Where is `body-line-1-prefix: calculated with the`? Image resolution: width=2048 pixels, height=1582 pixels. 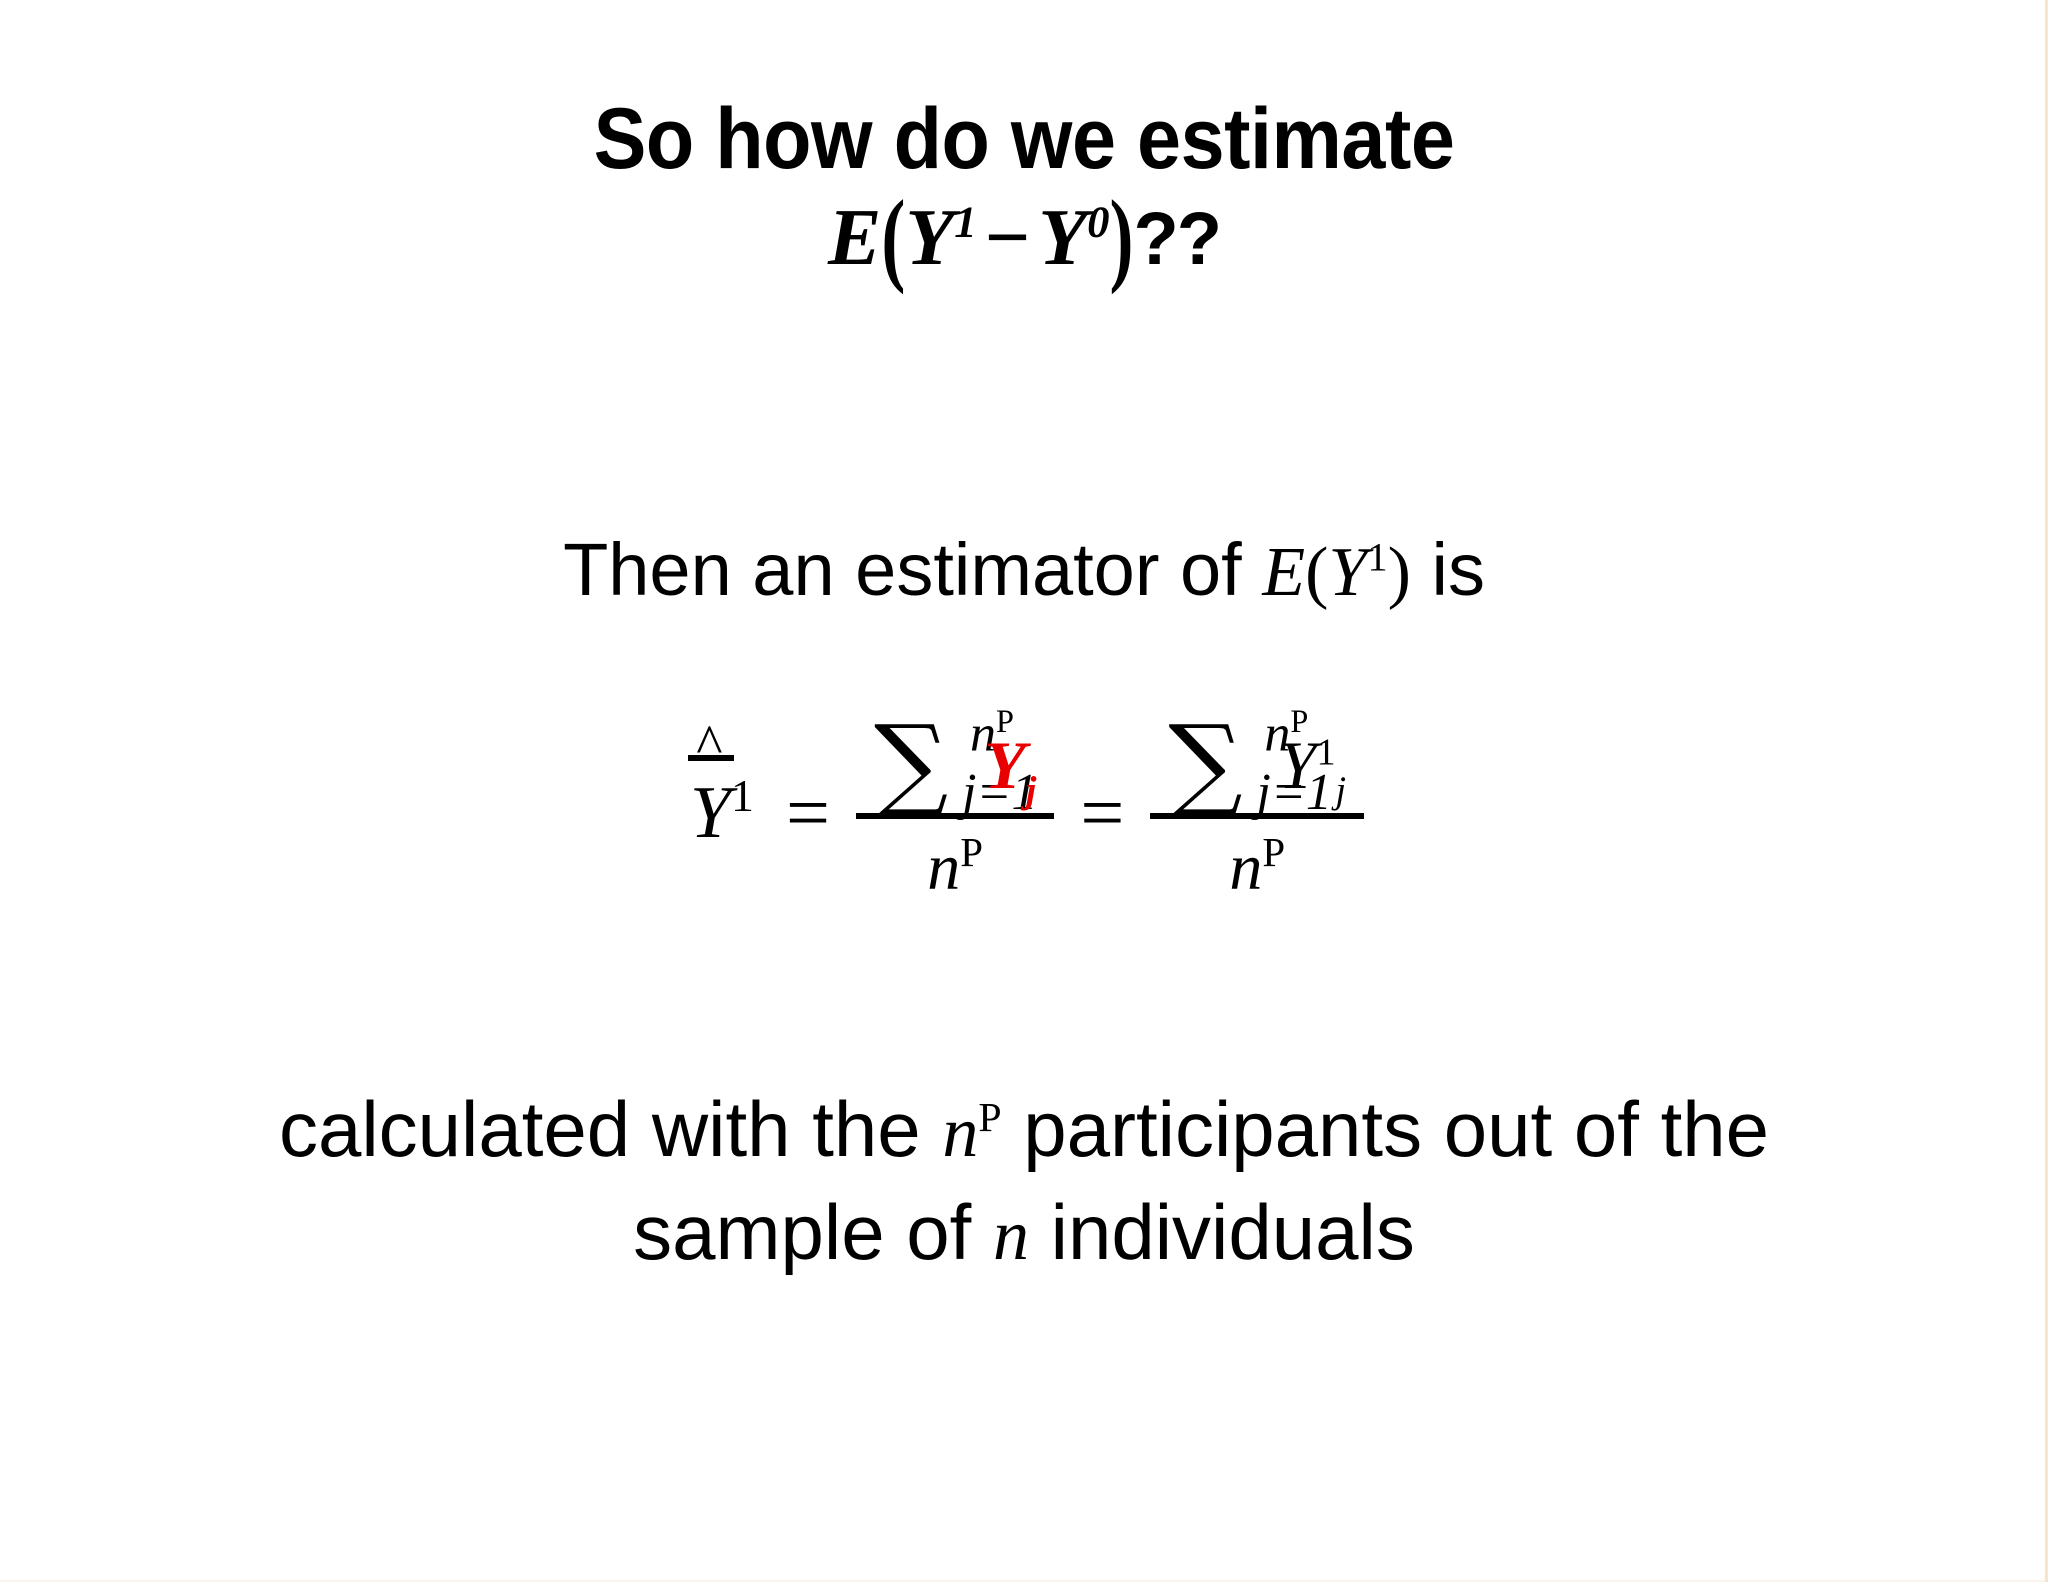
body-line-1-prefix: calculated with the is located at coordinates (610, 1129).